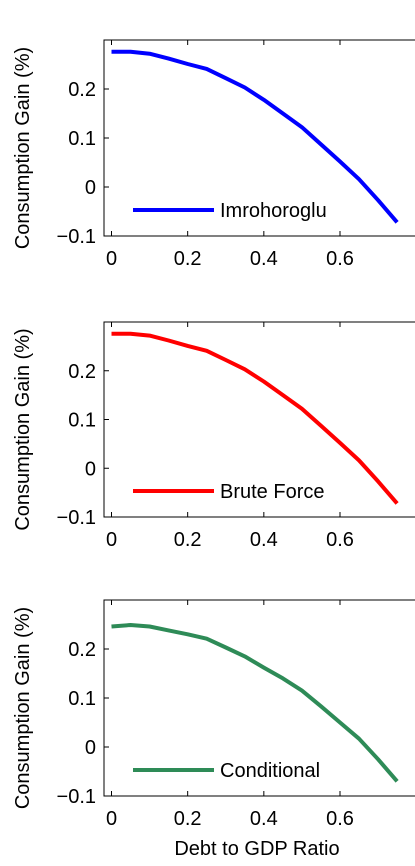 The image size is (415, 866). What do you see at coordinates (273, 211) in the screenshot?
I see `legend-label: Imrohoroglu` at bounding box center [273, 211].